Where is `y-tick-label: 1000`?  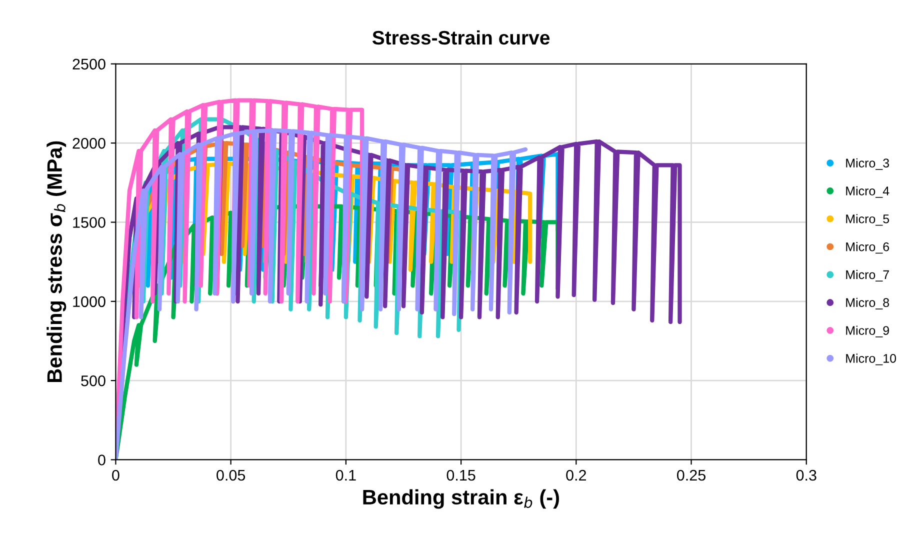
y-tick-label: 1000 is located at coordinates (89, 302).